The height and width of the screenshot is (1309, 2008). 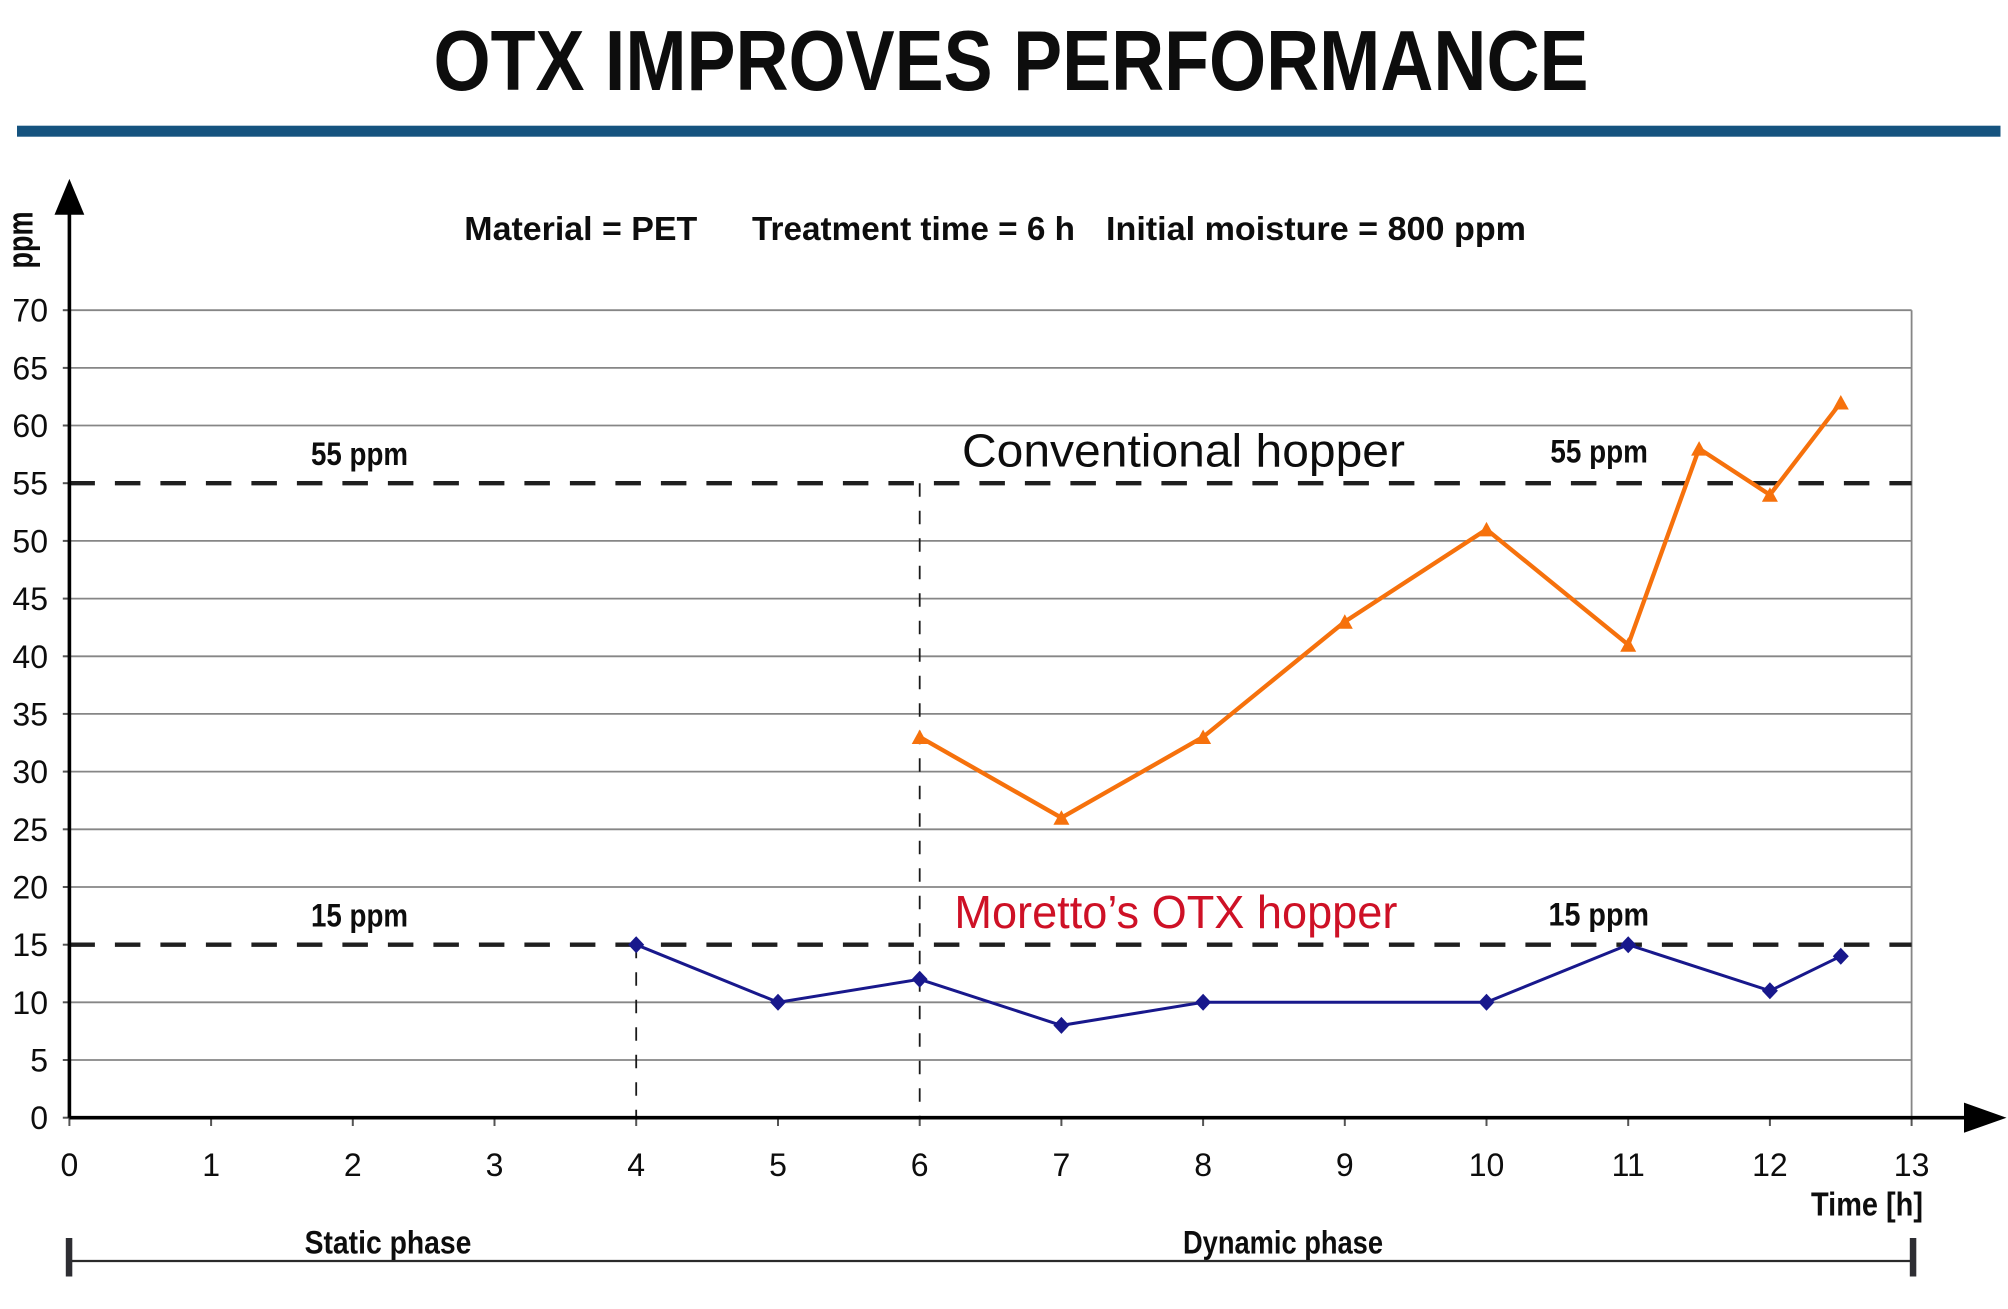 I want to click on svg-text: Material = PET, so click(x=580, y=228).